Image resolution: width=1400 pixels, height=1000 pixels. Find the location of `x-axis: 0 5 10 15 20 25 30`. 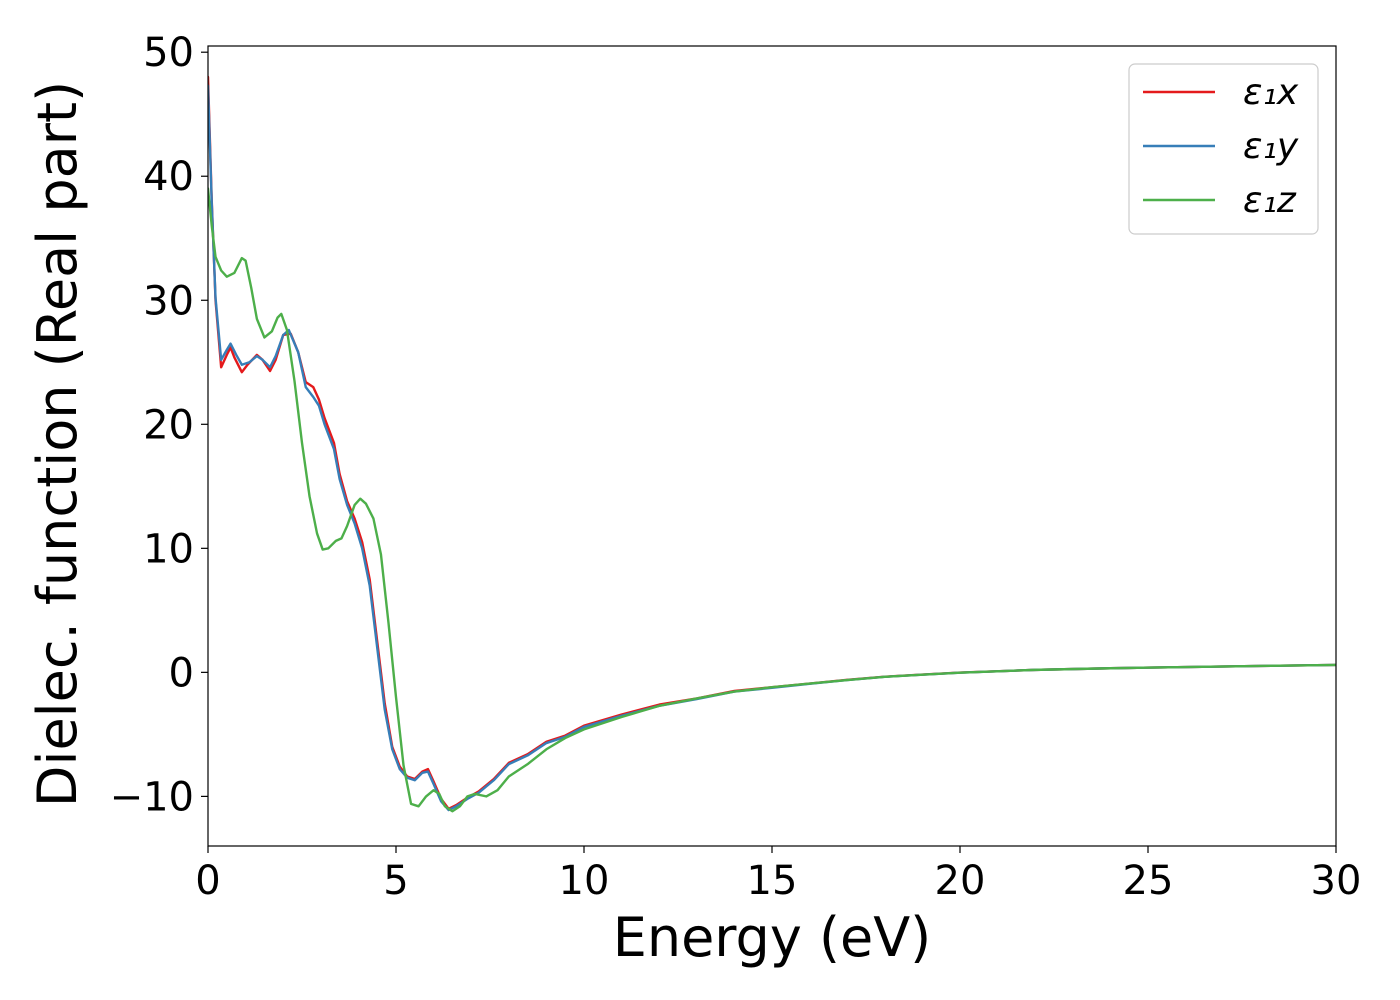

x-axis: 0 5 10 15 20 25 30 is located at coordinates (778, 875).